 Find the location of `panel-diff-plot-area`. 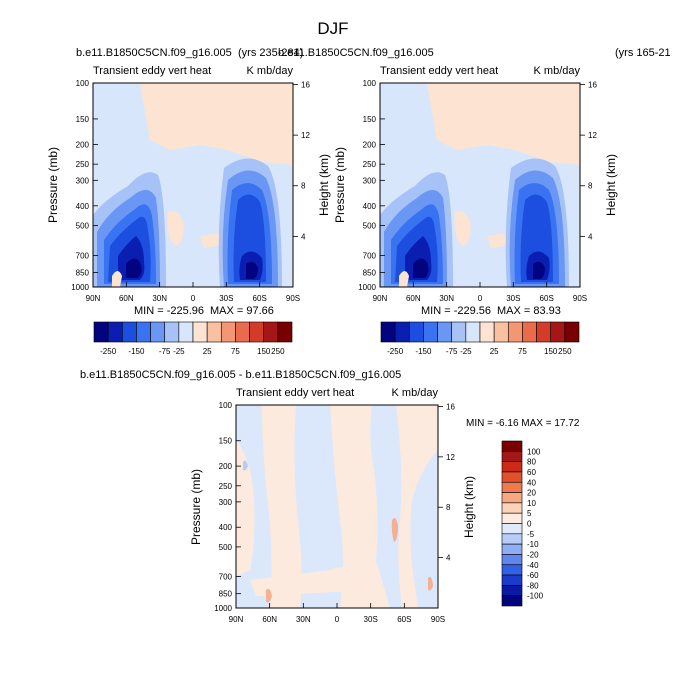

panel-diff-plot-area is located at coordinates (337, 506).